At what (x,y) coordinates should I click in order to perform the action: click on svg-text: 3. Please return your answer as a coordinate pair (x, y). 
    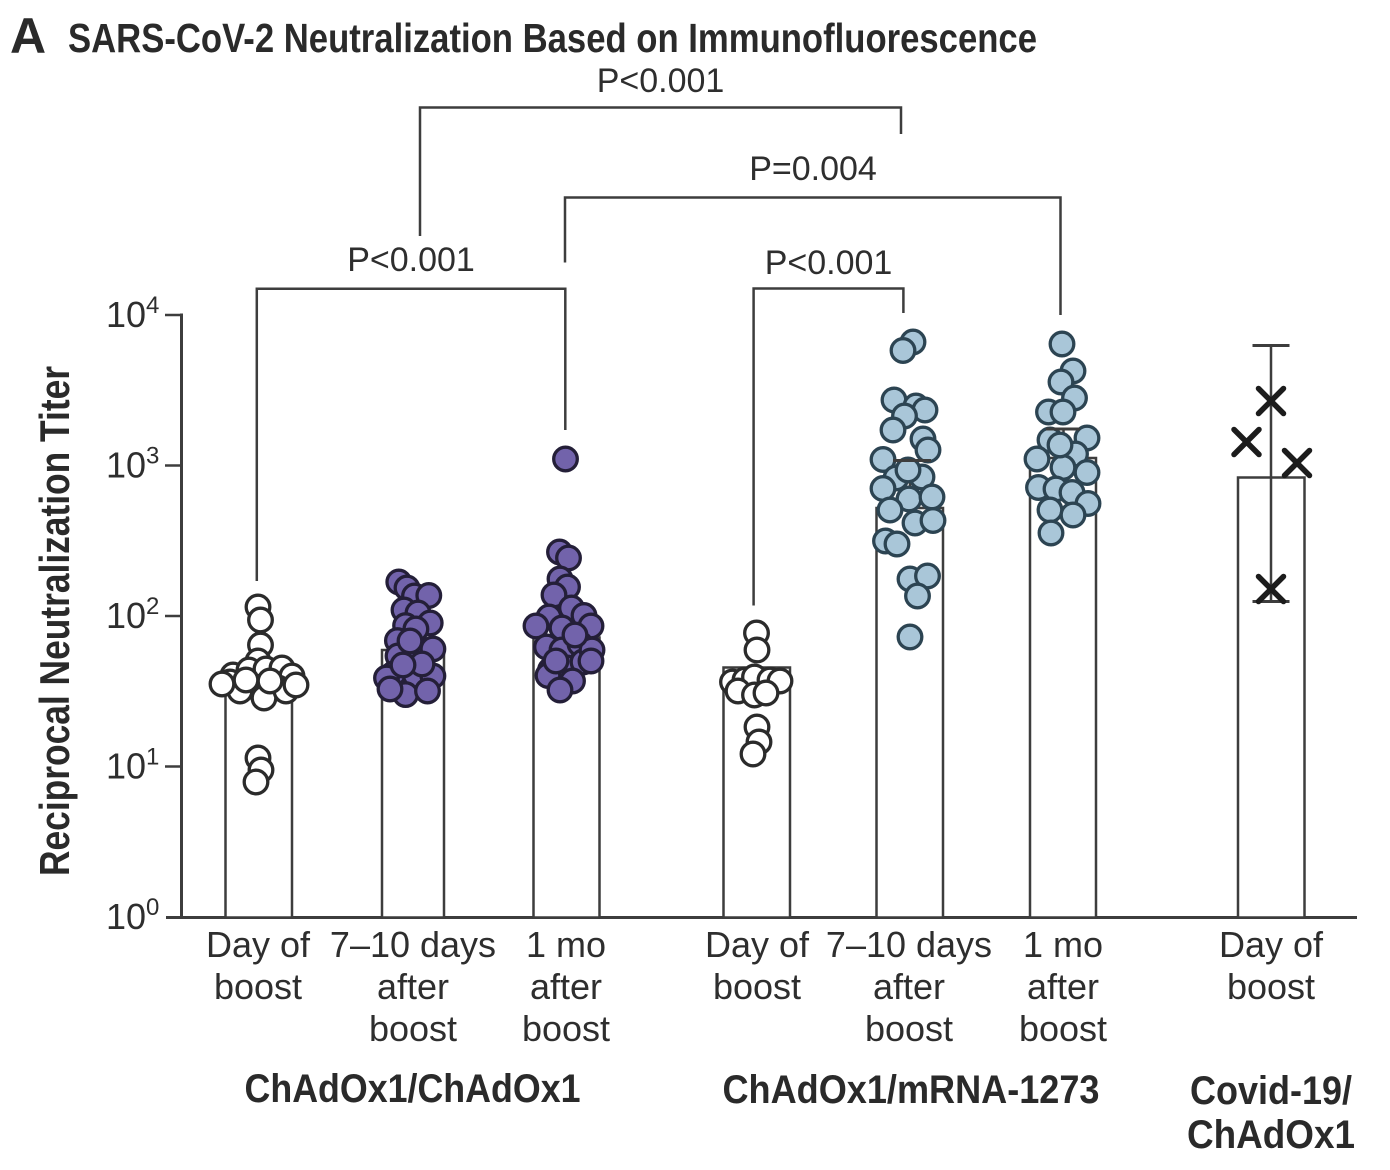
    Looking at the image, I should click on (152, 456).